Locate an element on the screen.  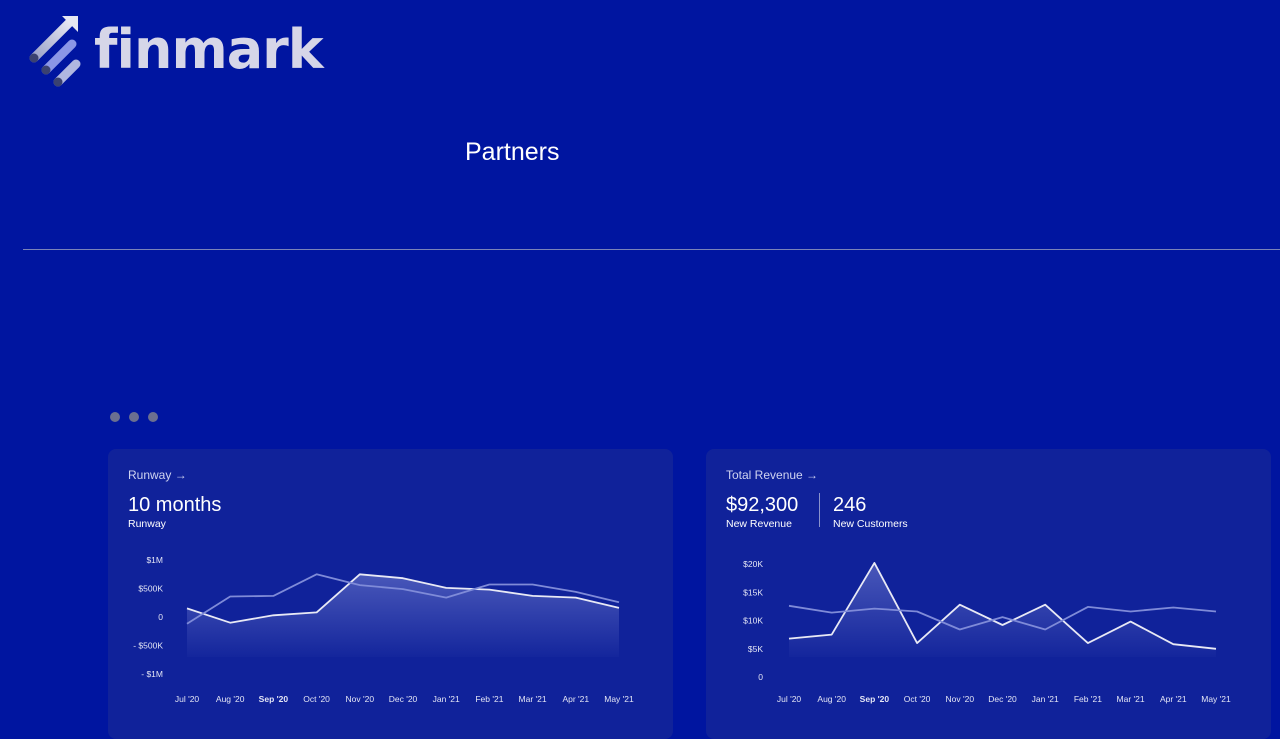
y-tick-label: $20K is located at coordinates (753, 564).